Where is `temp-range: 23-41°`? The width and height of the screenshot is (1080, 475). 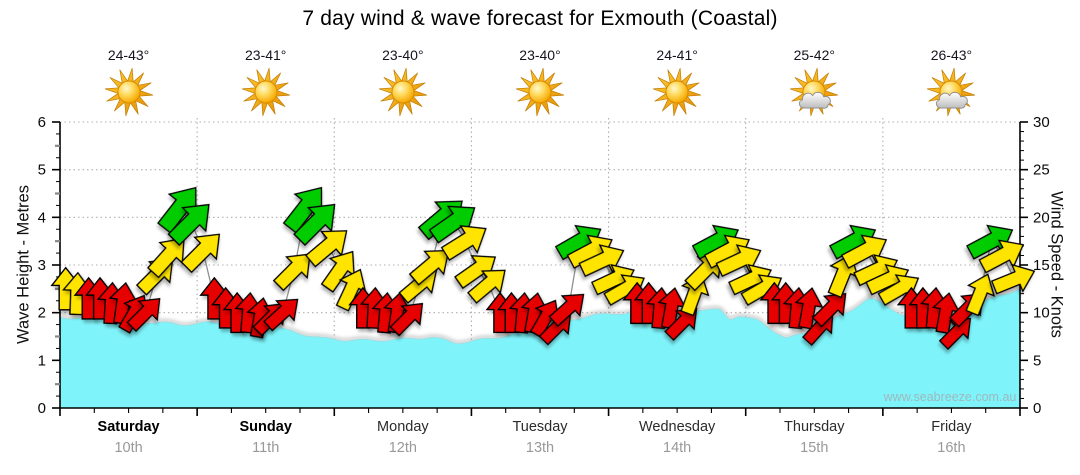 temp-range: 23-41° is located at coordinates (266, 55).